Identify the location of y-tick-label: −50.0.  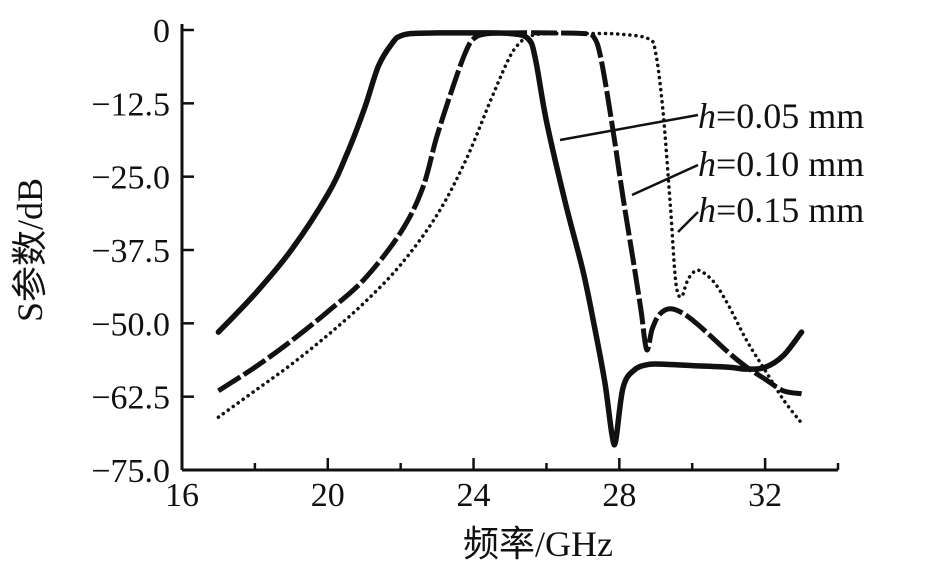
(130, 324).